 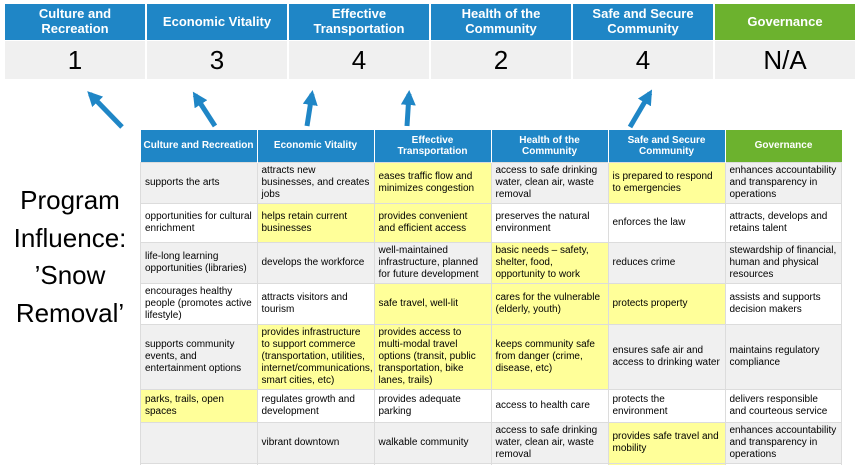 I want to click on scorecard-score-economic: 3, so click(x=217, y=60).